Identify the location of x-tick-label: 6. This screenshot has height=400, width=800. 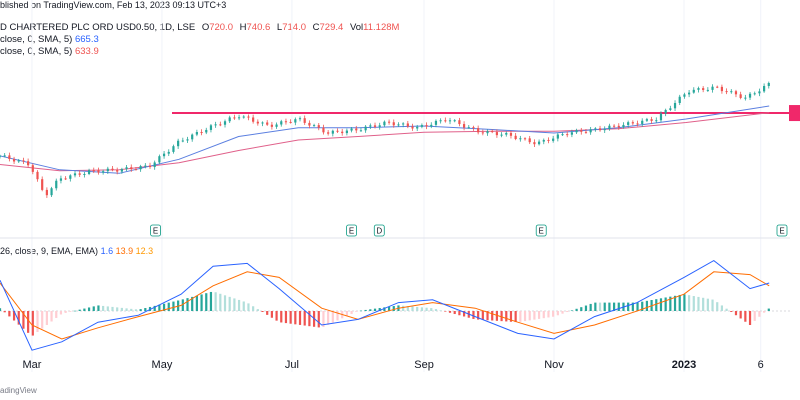
(761, 365).